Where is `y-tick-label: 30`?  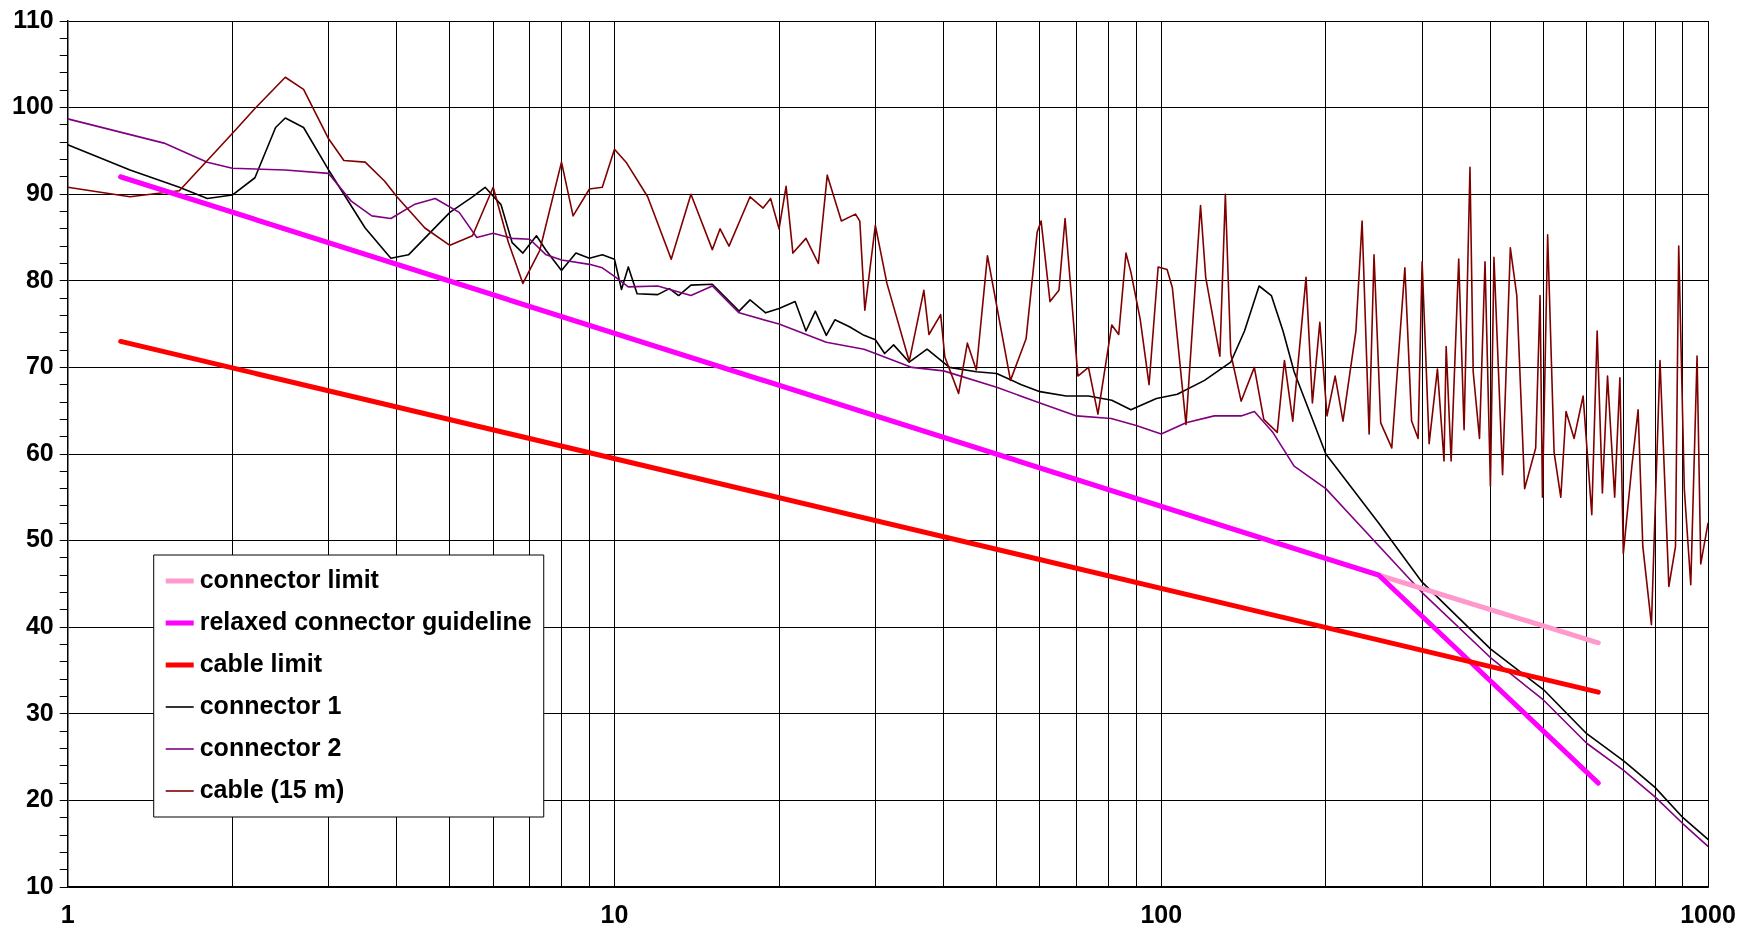
y-tick-label: 30 is located at coordinates (39, 711).